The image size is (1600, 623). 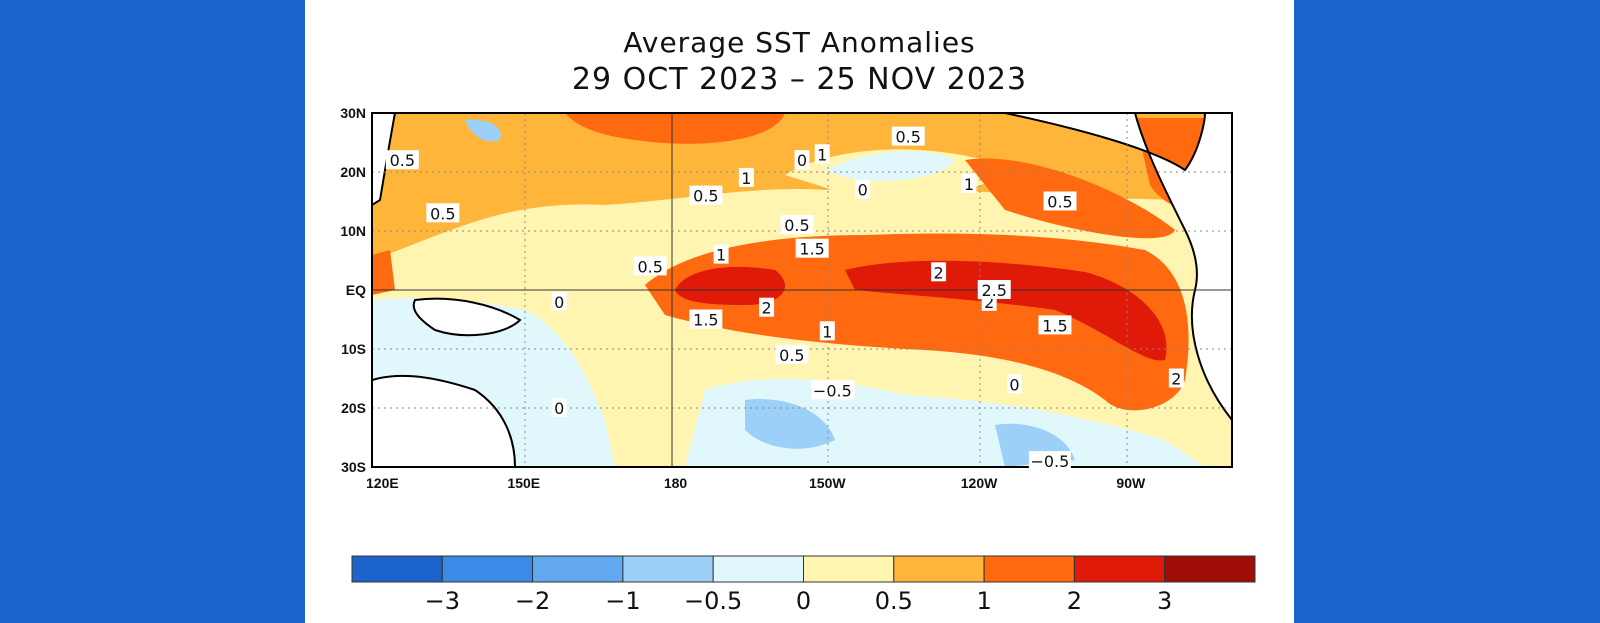 I want to click on colorbar-label: 1, so click(x=983, y=601).